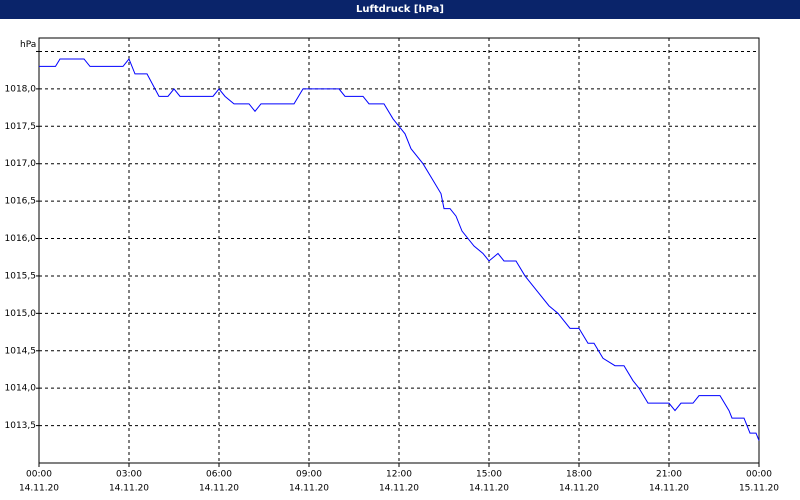  What do you see at coordinates (669, 475) in the screenshot?
I see `x-tick-label: 21:00` at bounding box center [669, 475].